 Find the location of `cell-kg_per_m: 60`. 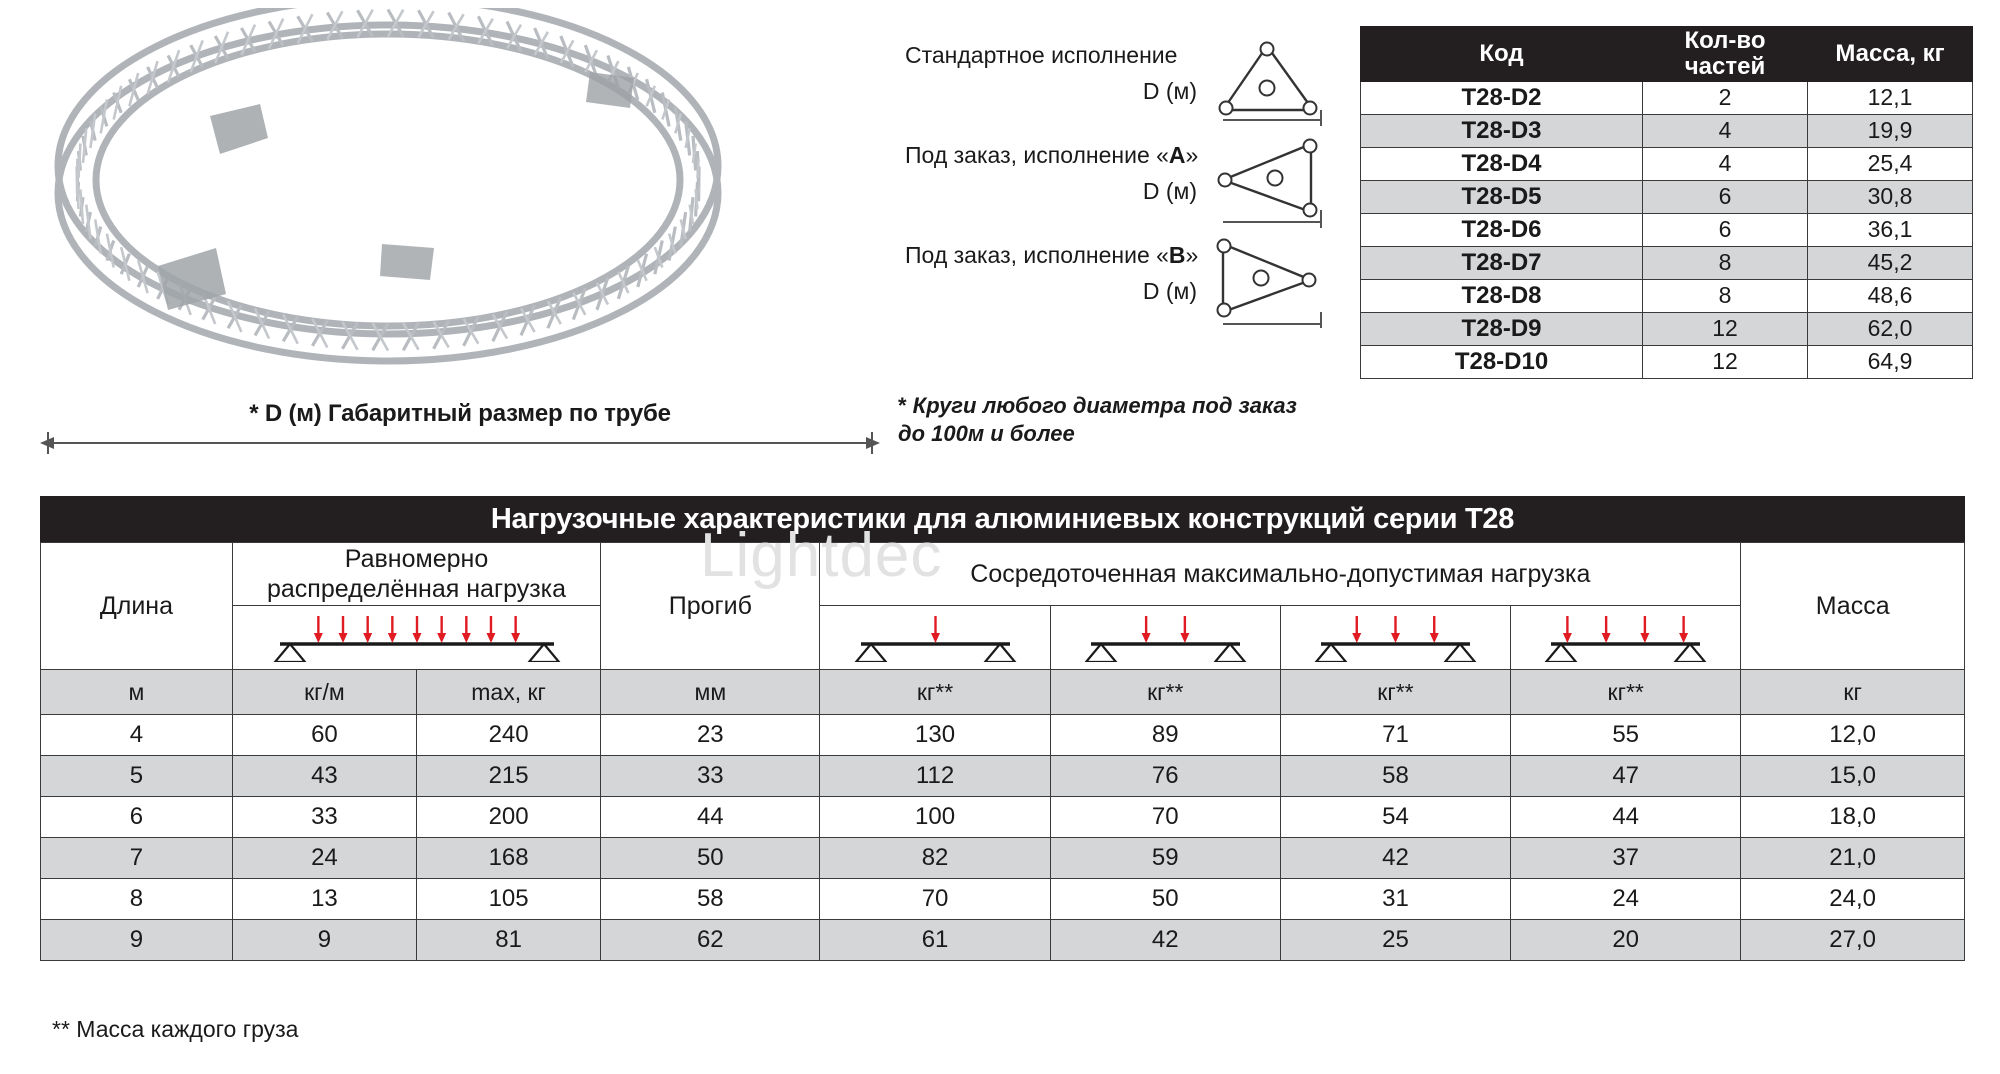

cell-kg_per_m: 60 is located at coordinates (324, 735).